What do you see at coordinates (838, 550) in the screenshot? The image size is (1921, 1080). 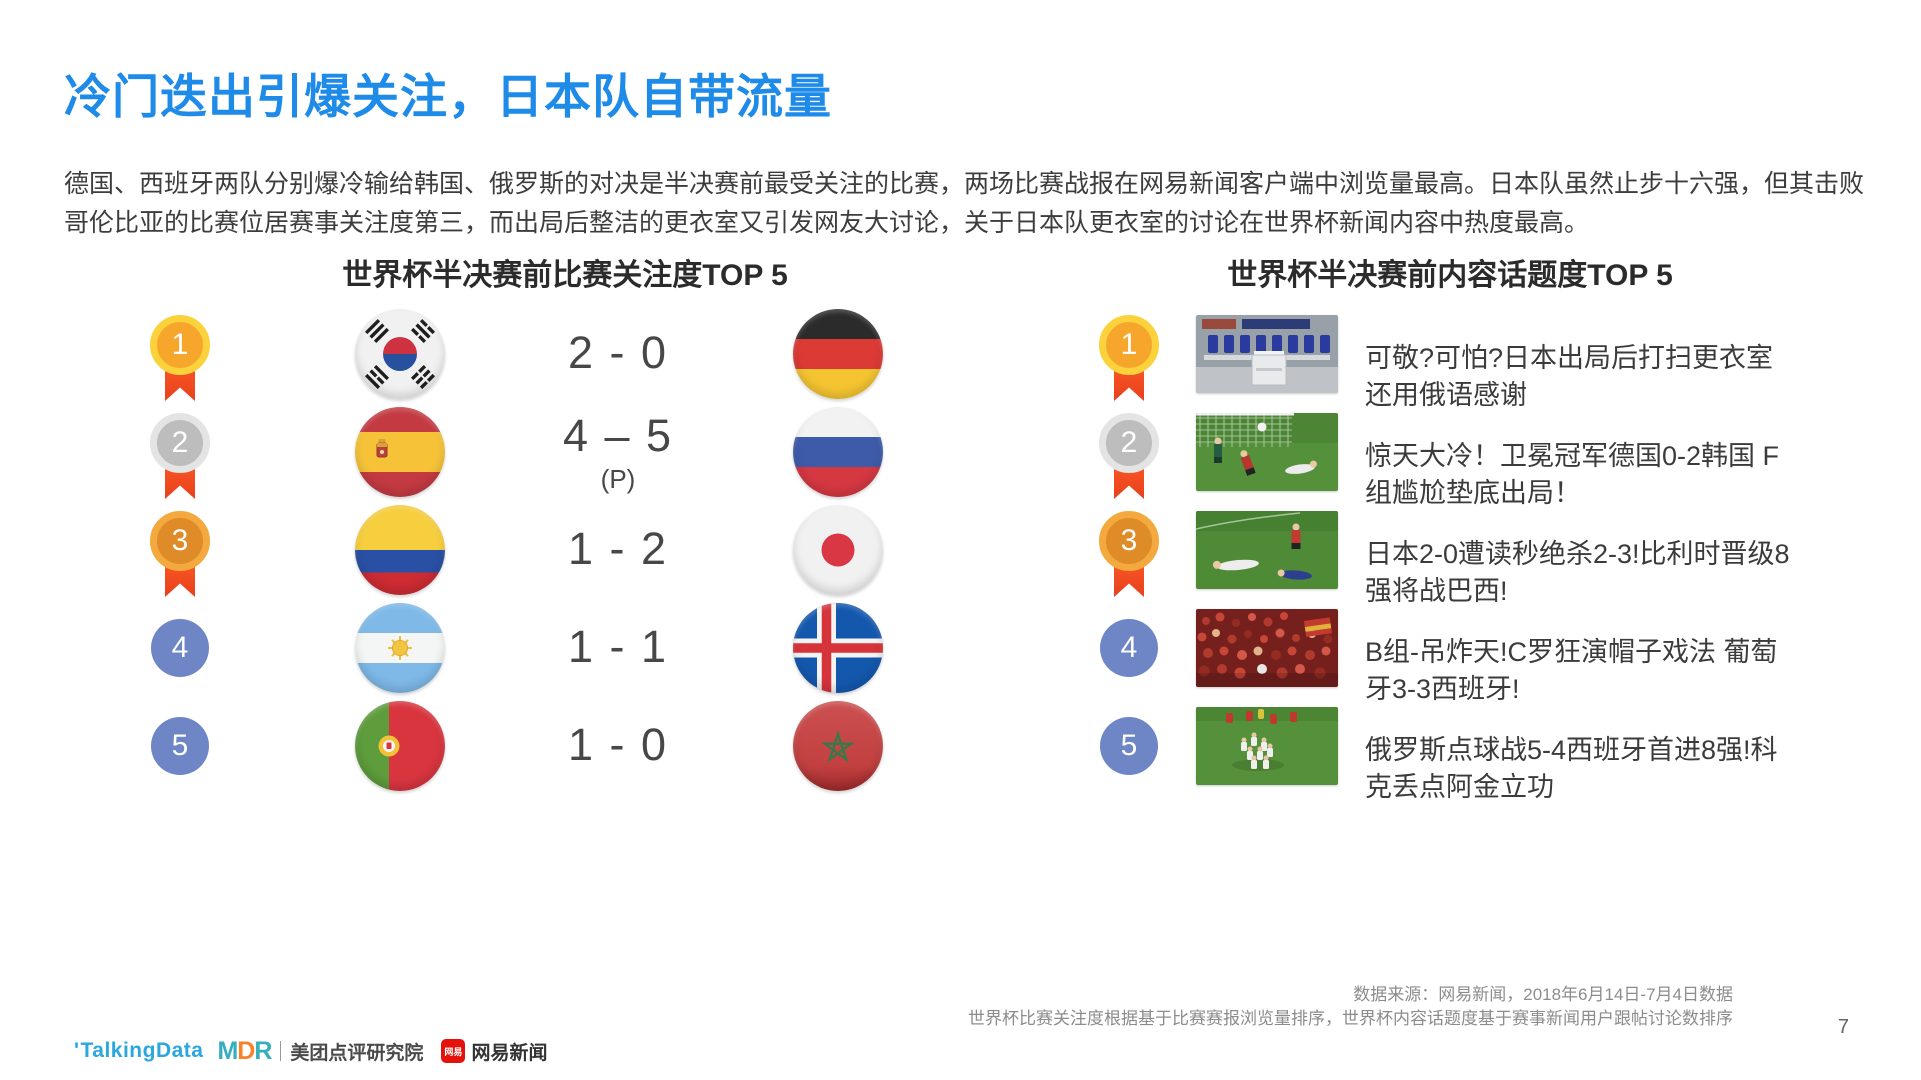 I see `japan-flag-icon` at bounding box center [838, 550].